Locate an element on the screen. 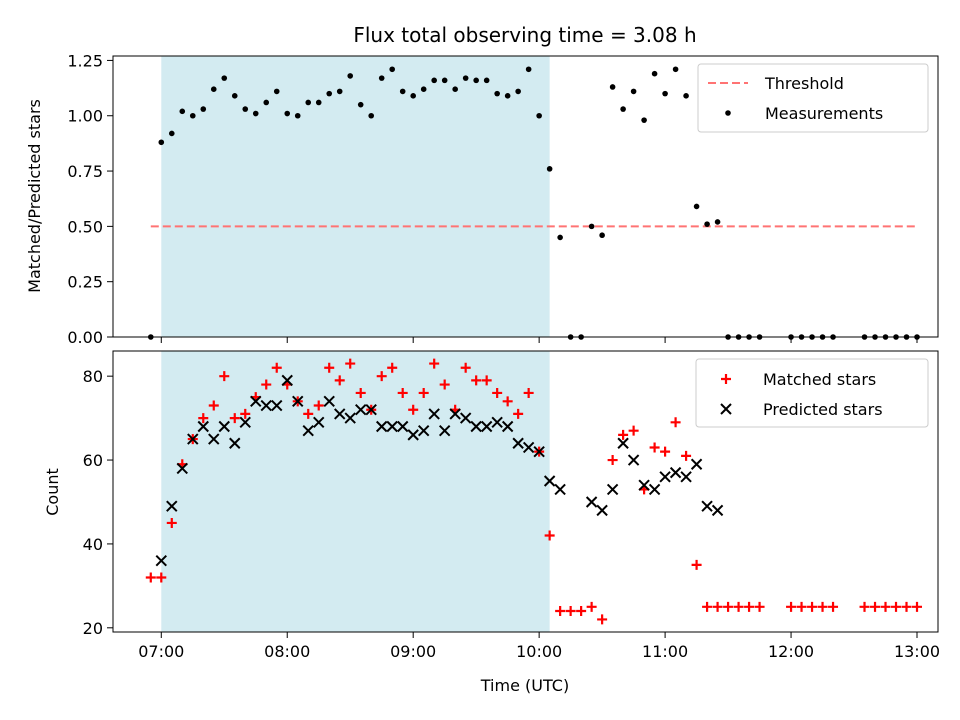 The width and height of the screenshot is (960, 720). count-legend-box is located at coordinates (812, 393).